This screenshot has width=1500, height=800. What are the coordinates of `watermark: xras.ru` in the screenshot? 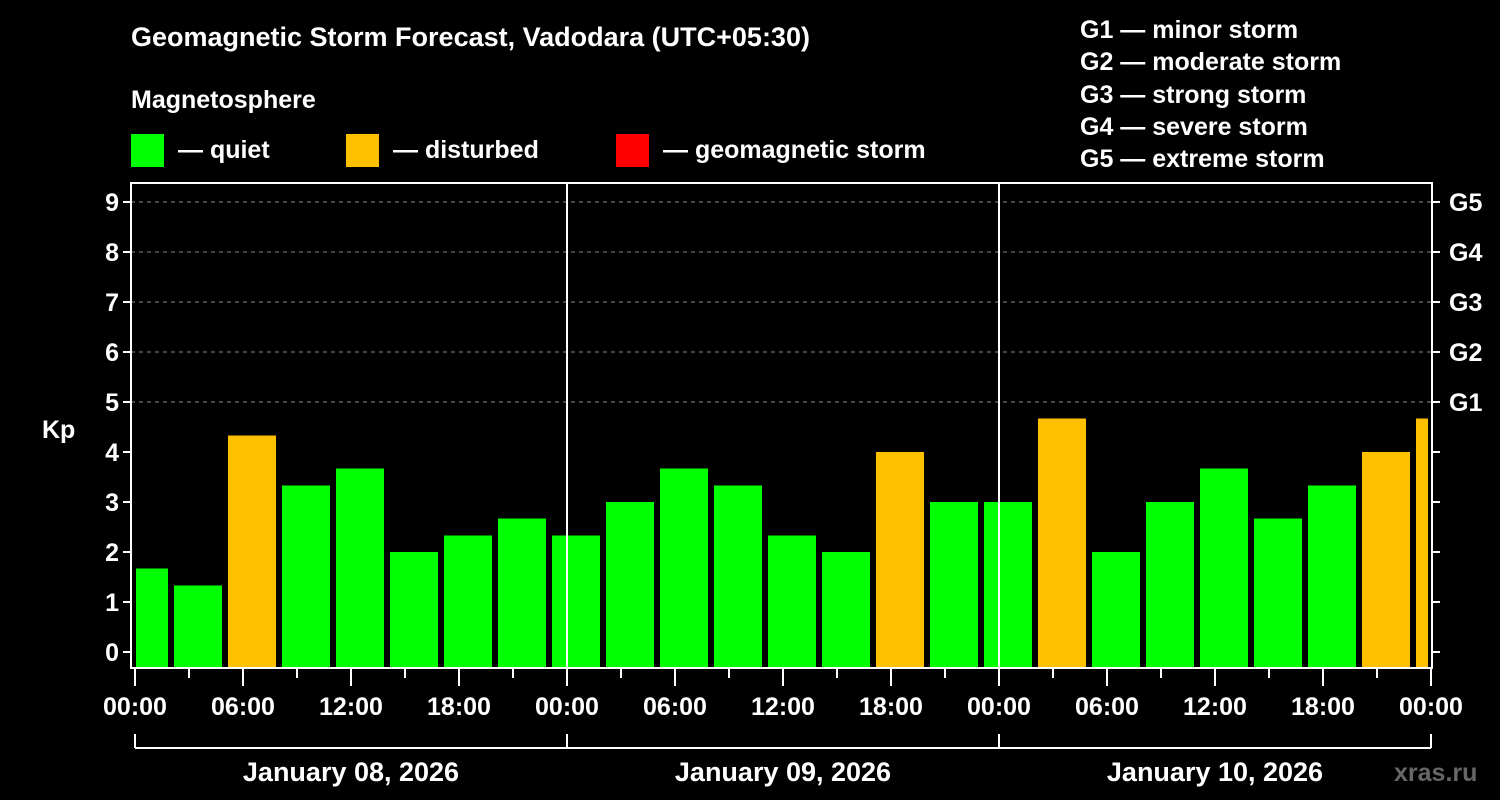 It's located at (1435, 773).